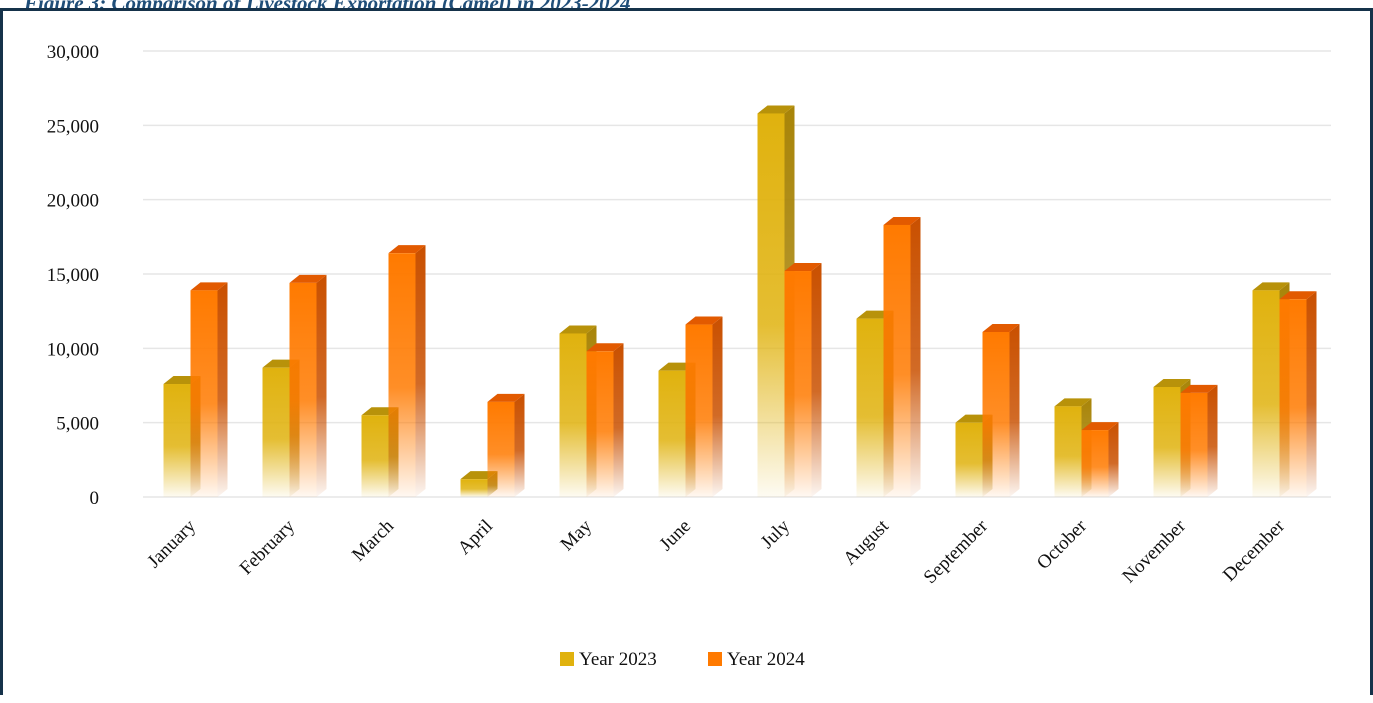 The image size is (1373, 703). What do you see at coordinates (577, 535) in the screenshot?
I see `x-tick-label: May` at bounding box center [577, 535].